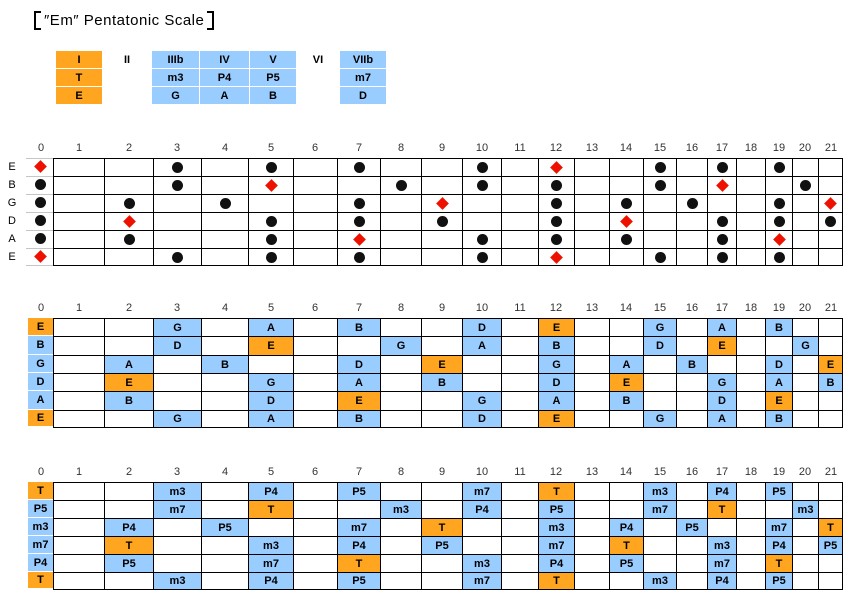  I want to click on scale-note-cell: G, so click(175, 95).